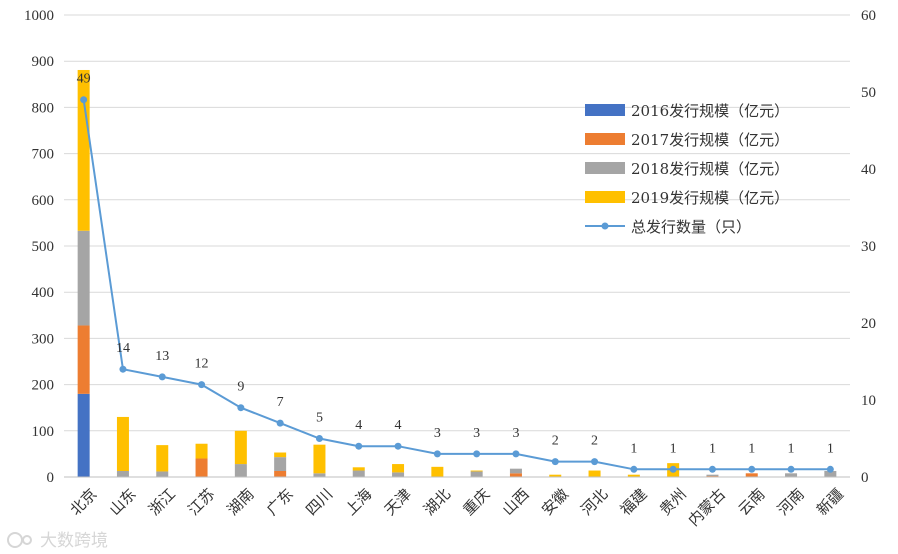  I want to click on right-y-axis: 0 10 20 30 40 50 60, so click(868, 247).